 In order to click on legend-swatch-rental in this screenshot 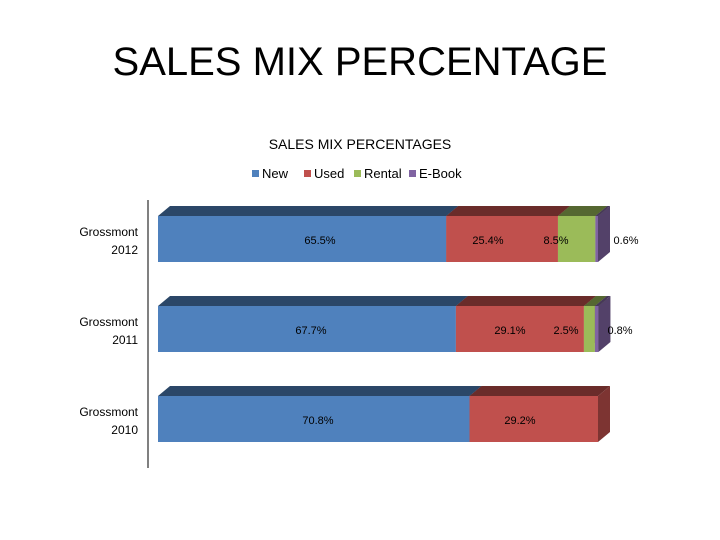, I will do `click(357, 173)`.